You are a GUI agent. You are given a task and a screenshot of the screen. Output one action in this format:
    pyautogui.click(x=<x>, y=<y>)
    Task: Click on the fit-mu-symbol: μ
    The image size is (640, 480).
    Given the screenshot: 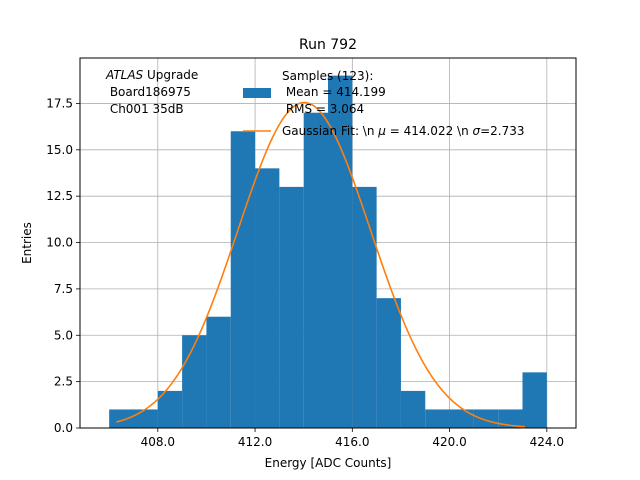 What is the action you would take?
    pyautogui.click(x=381, y=131)
    